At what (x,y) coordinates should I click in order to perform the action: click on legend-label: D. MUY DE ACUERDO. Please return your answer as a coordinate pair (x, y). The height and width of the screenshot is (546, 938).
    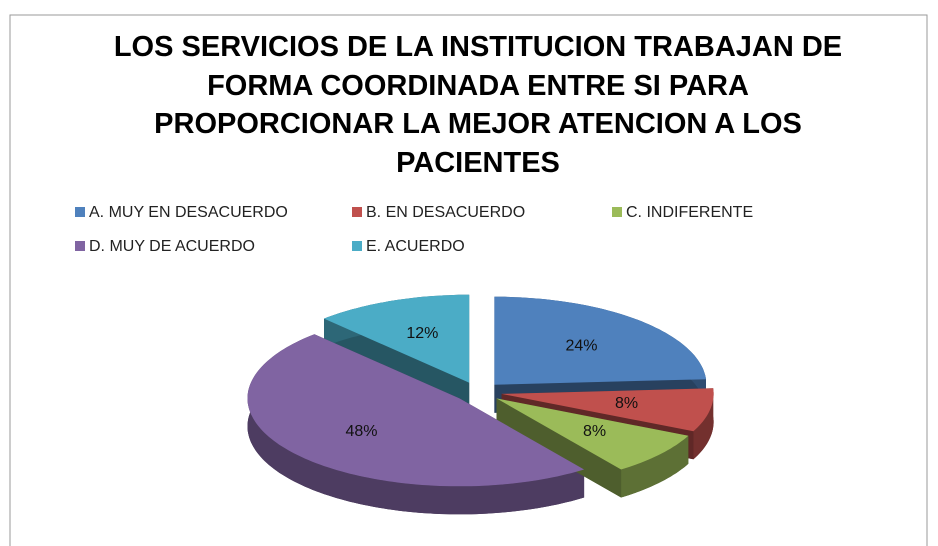
    Looking at the image, I should click on (172, 246).